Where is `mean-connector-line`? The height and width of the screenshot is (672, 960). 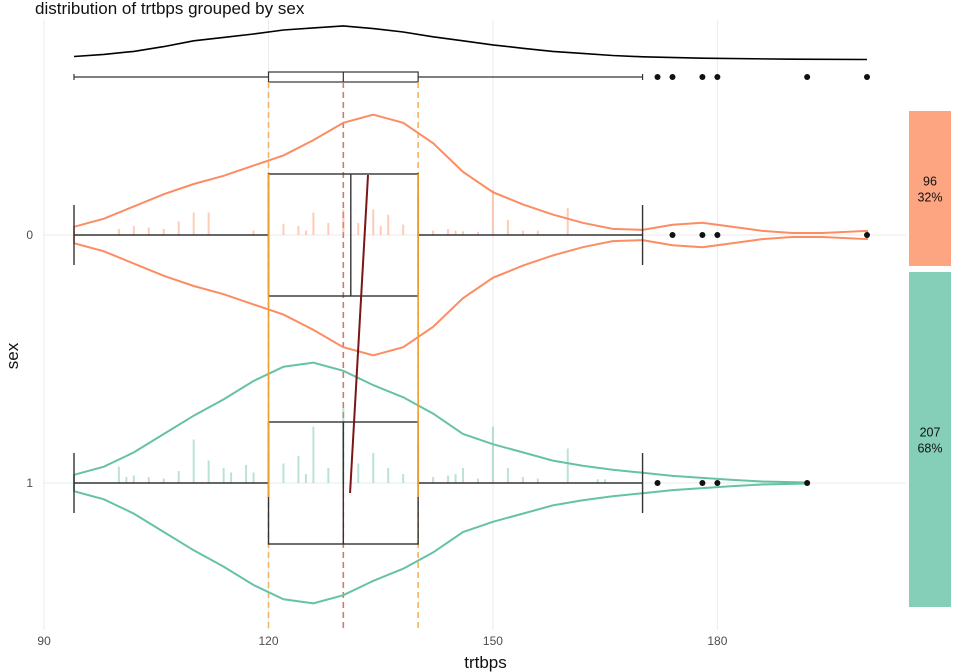 mean-connector-line is located at coordinates (359, 334).